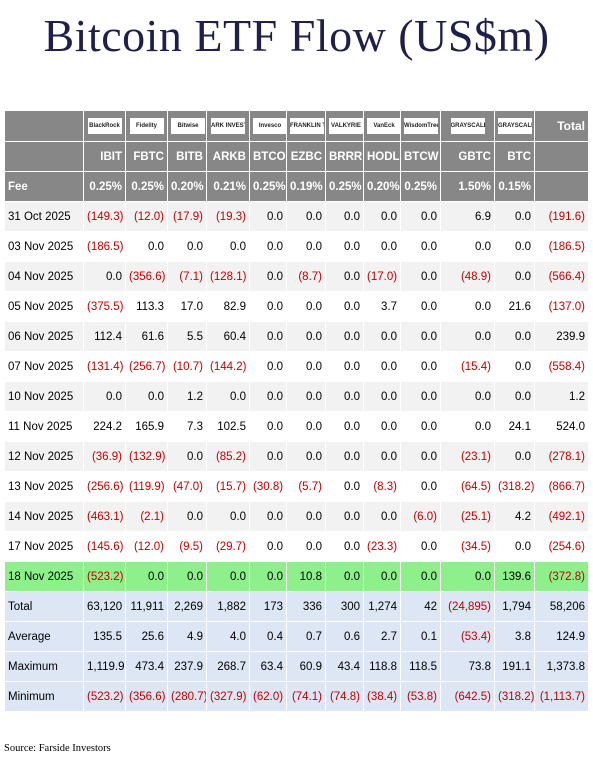 This screenshot has height=759, width=593. Describe the element at coordinates (344, 666) in the screenshot. I see `stats-cell: 43.4` at that location.